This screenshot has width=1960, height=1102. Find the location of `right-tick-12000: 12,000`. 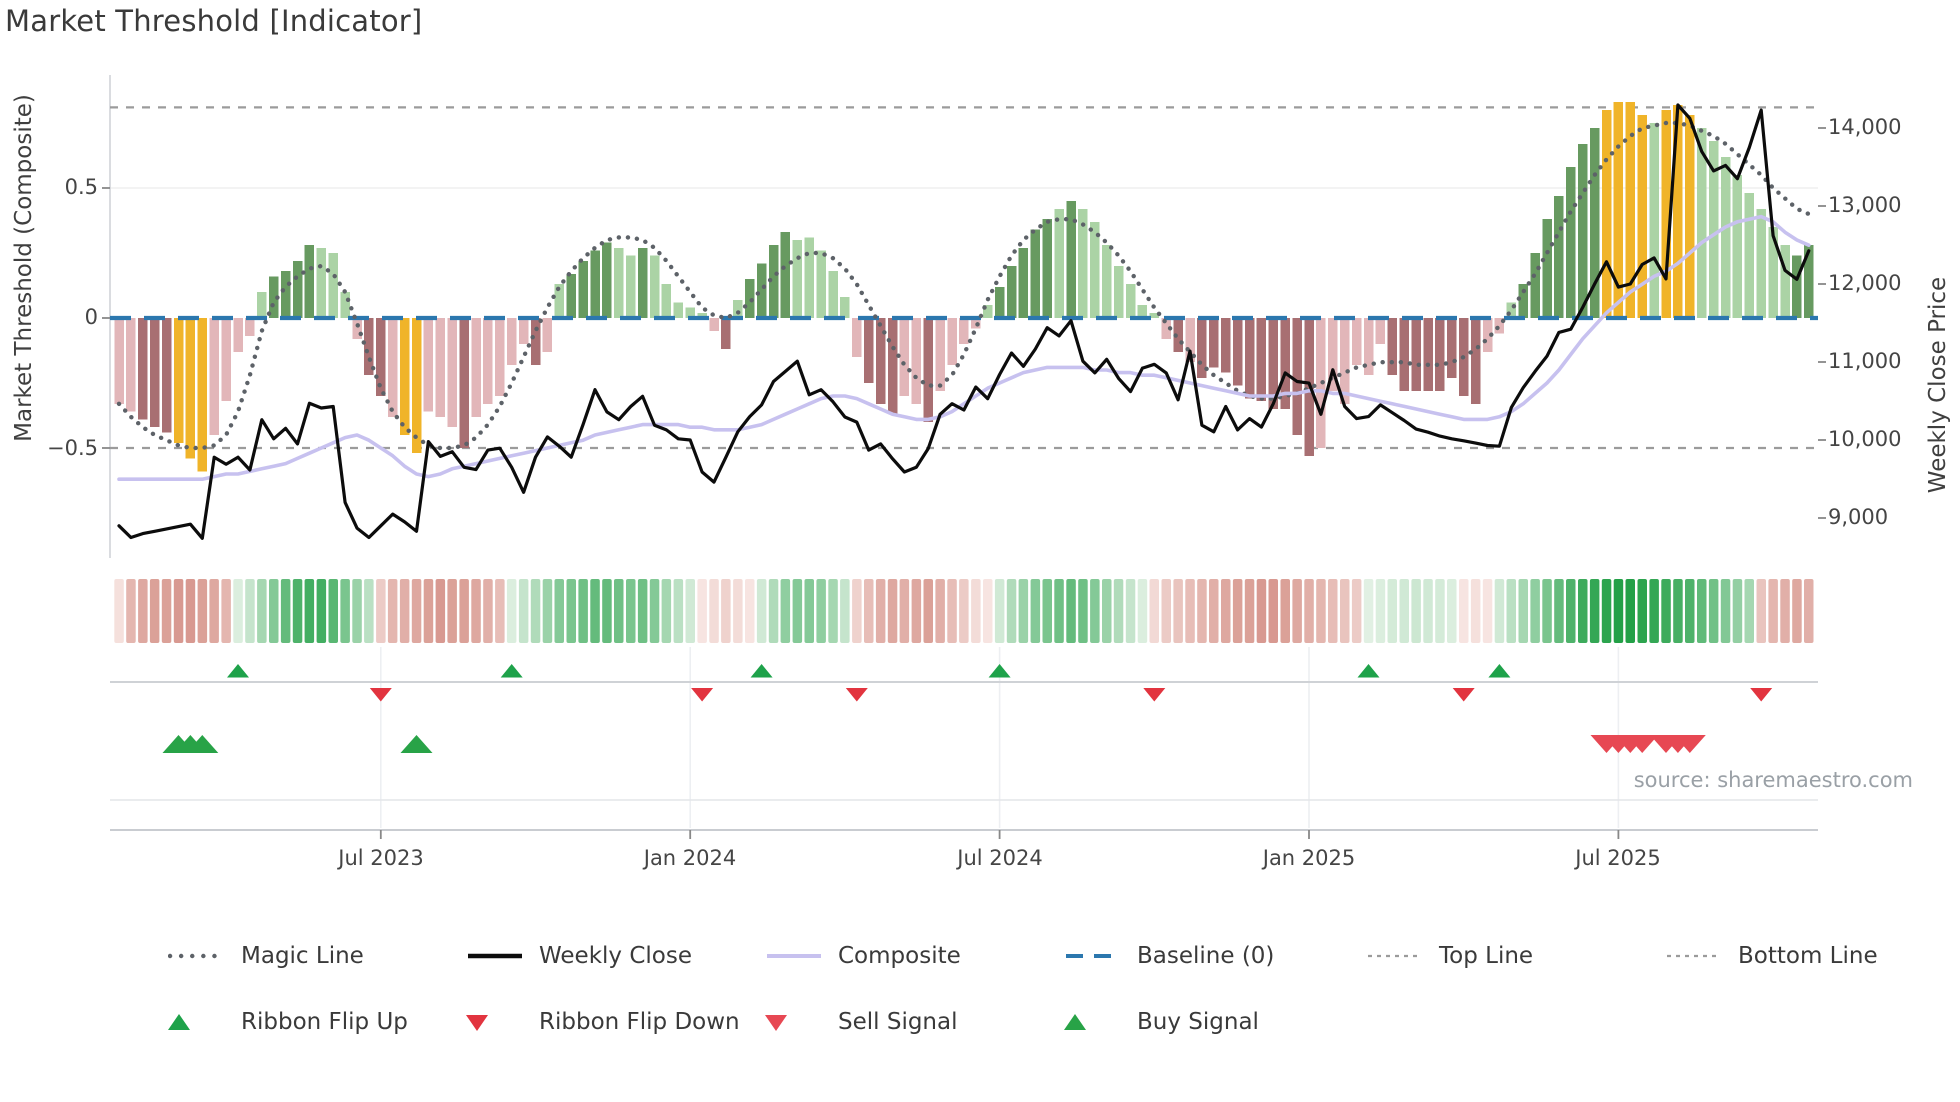

right-tick-12000: 12,000 is located at coordinates (1865, 283).